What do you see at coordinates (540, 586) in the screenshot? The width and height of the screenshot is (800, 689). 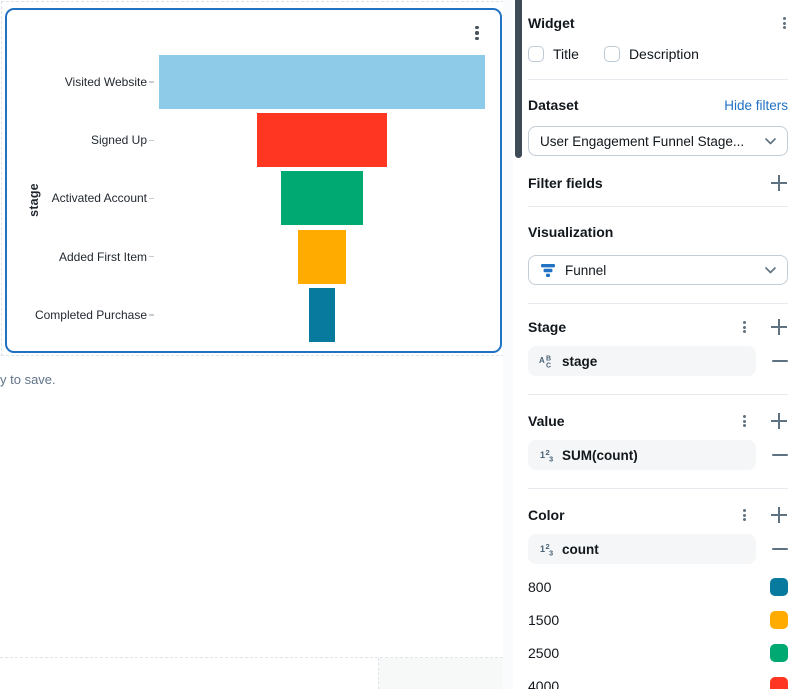 I see `color-mapping-value: 800` at bounding box center [540, 586].